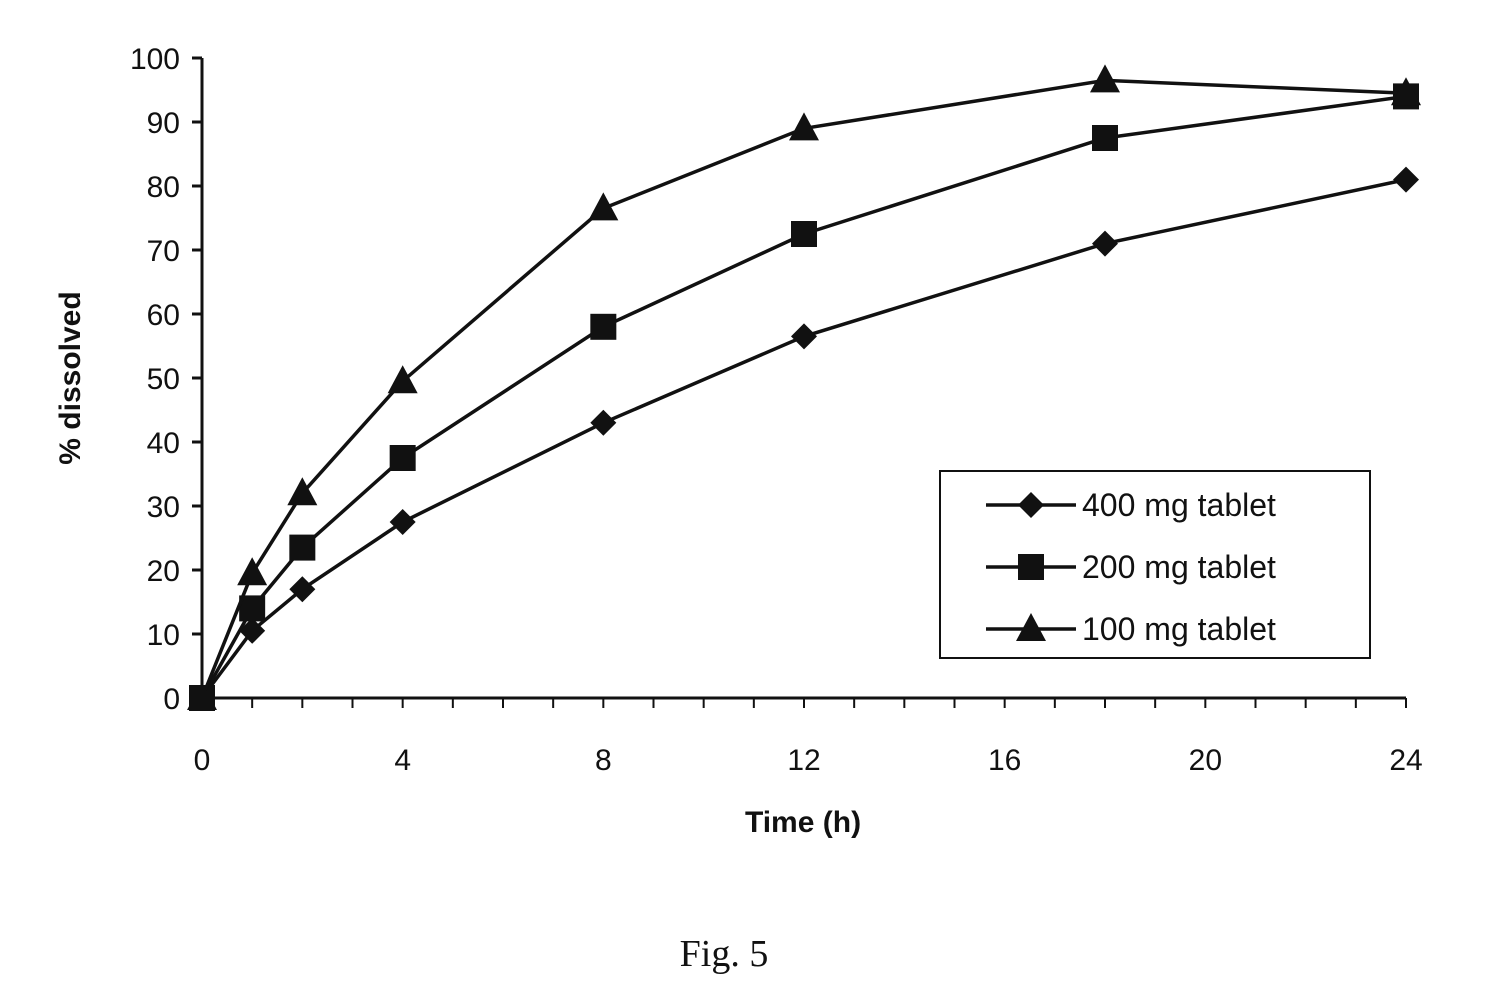 This screenshot has height=996, width=1494. I want to click on y-tick-label: 10, so click(163, 635).